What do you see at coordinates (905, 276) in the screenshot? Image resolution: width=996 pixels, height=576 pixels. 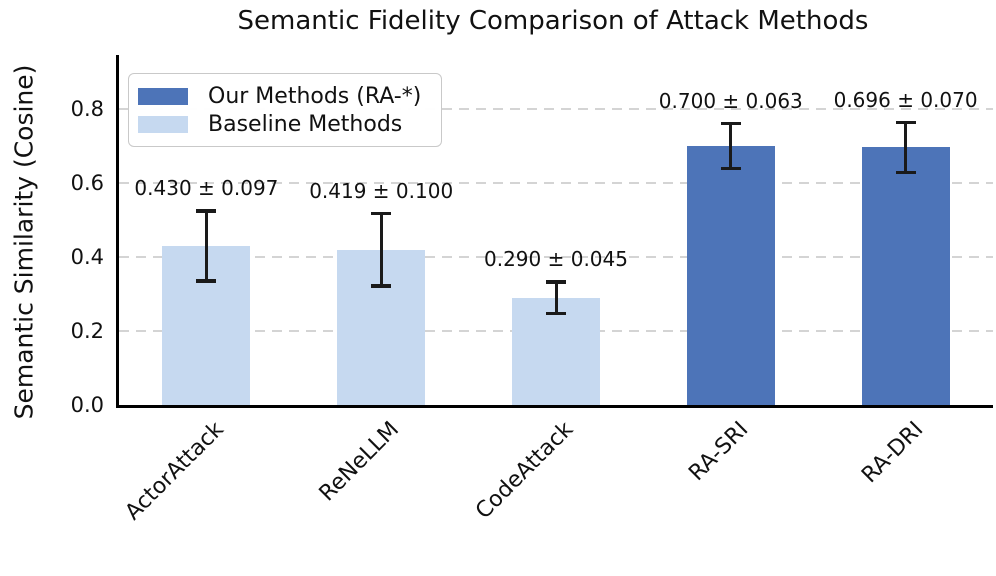 I see `bar-RA-DRI` at bounding box center [905, 276].